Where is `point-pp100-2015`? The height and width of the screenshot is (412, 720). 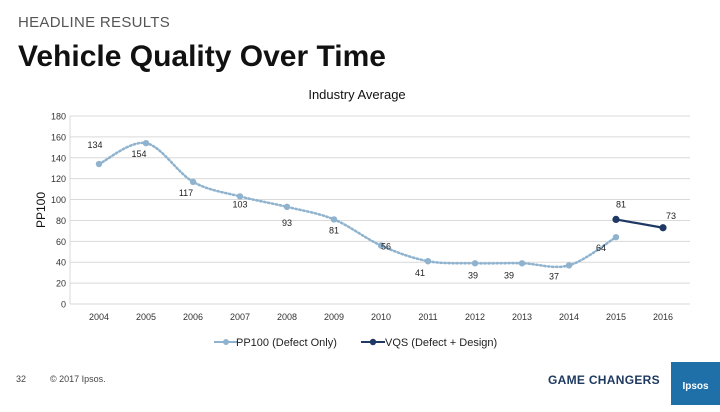
point-pp100-2015 is located at coordinates (616, 237).